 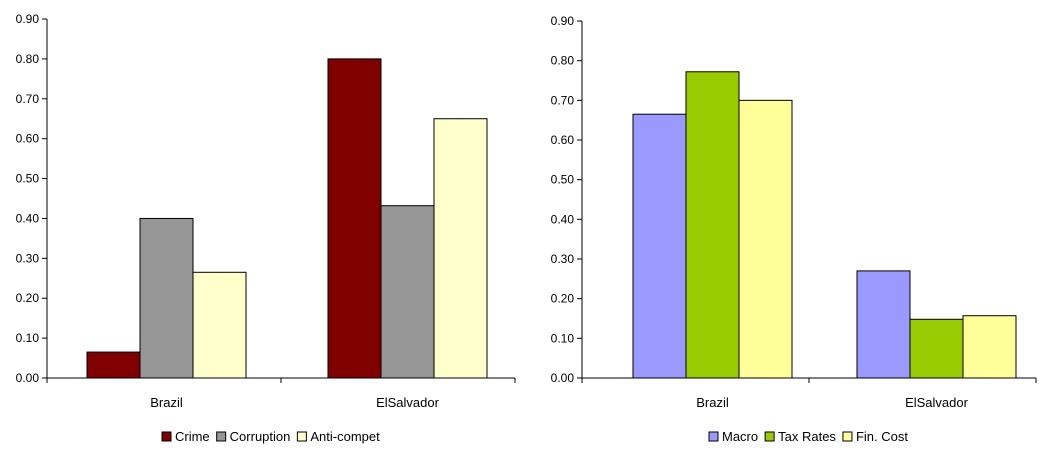 I want to click on bar-crime-elsalvador, so click(x=354, y=218).